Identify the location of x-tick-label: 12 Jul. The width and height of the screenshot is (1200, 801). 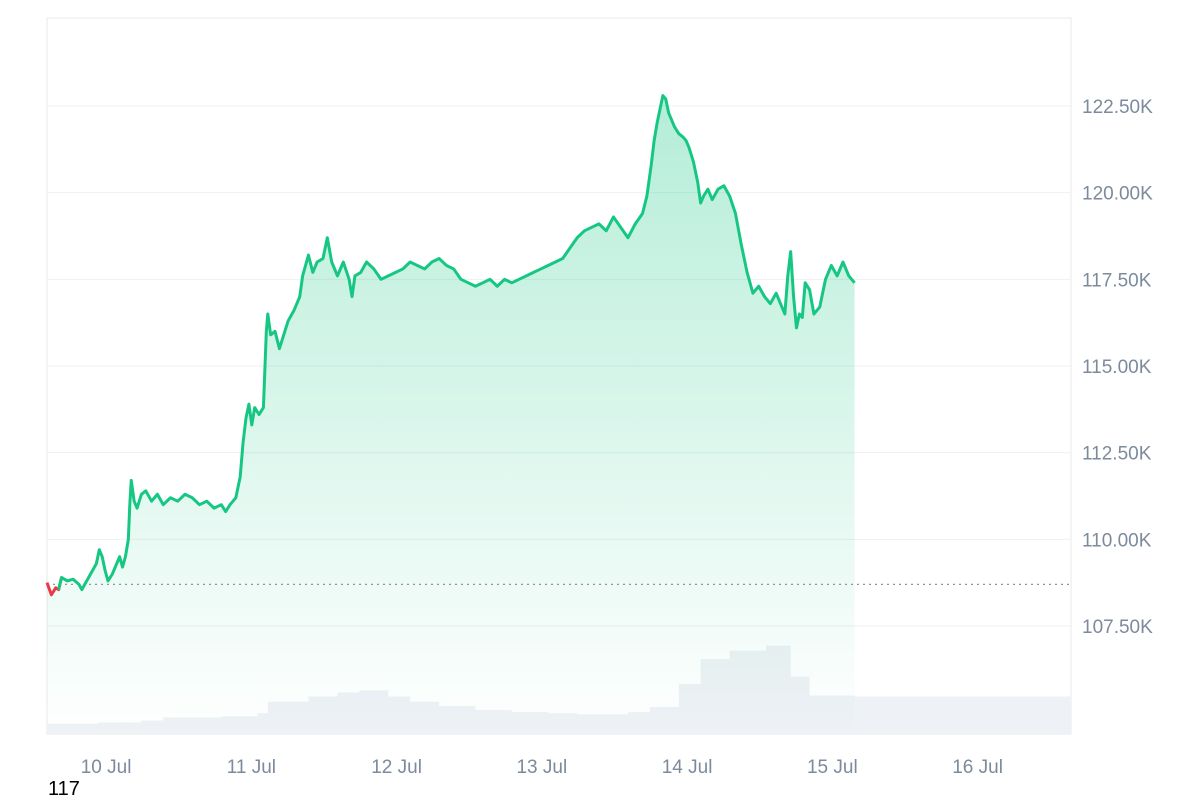
(396, 767).